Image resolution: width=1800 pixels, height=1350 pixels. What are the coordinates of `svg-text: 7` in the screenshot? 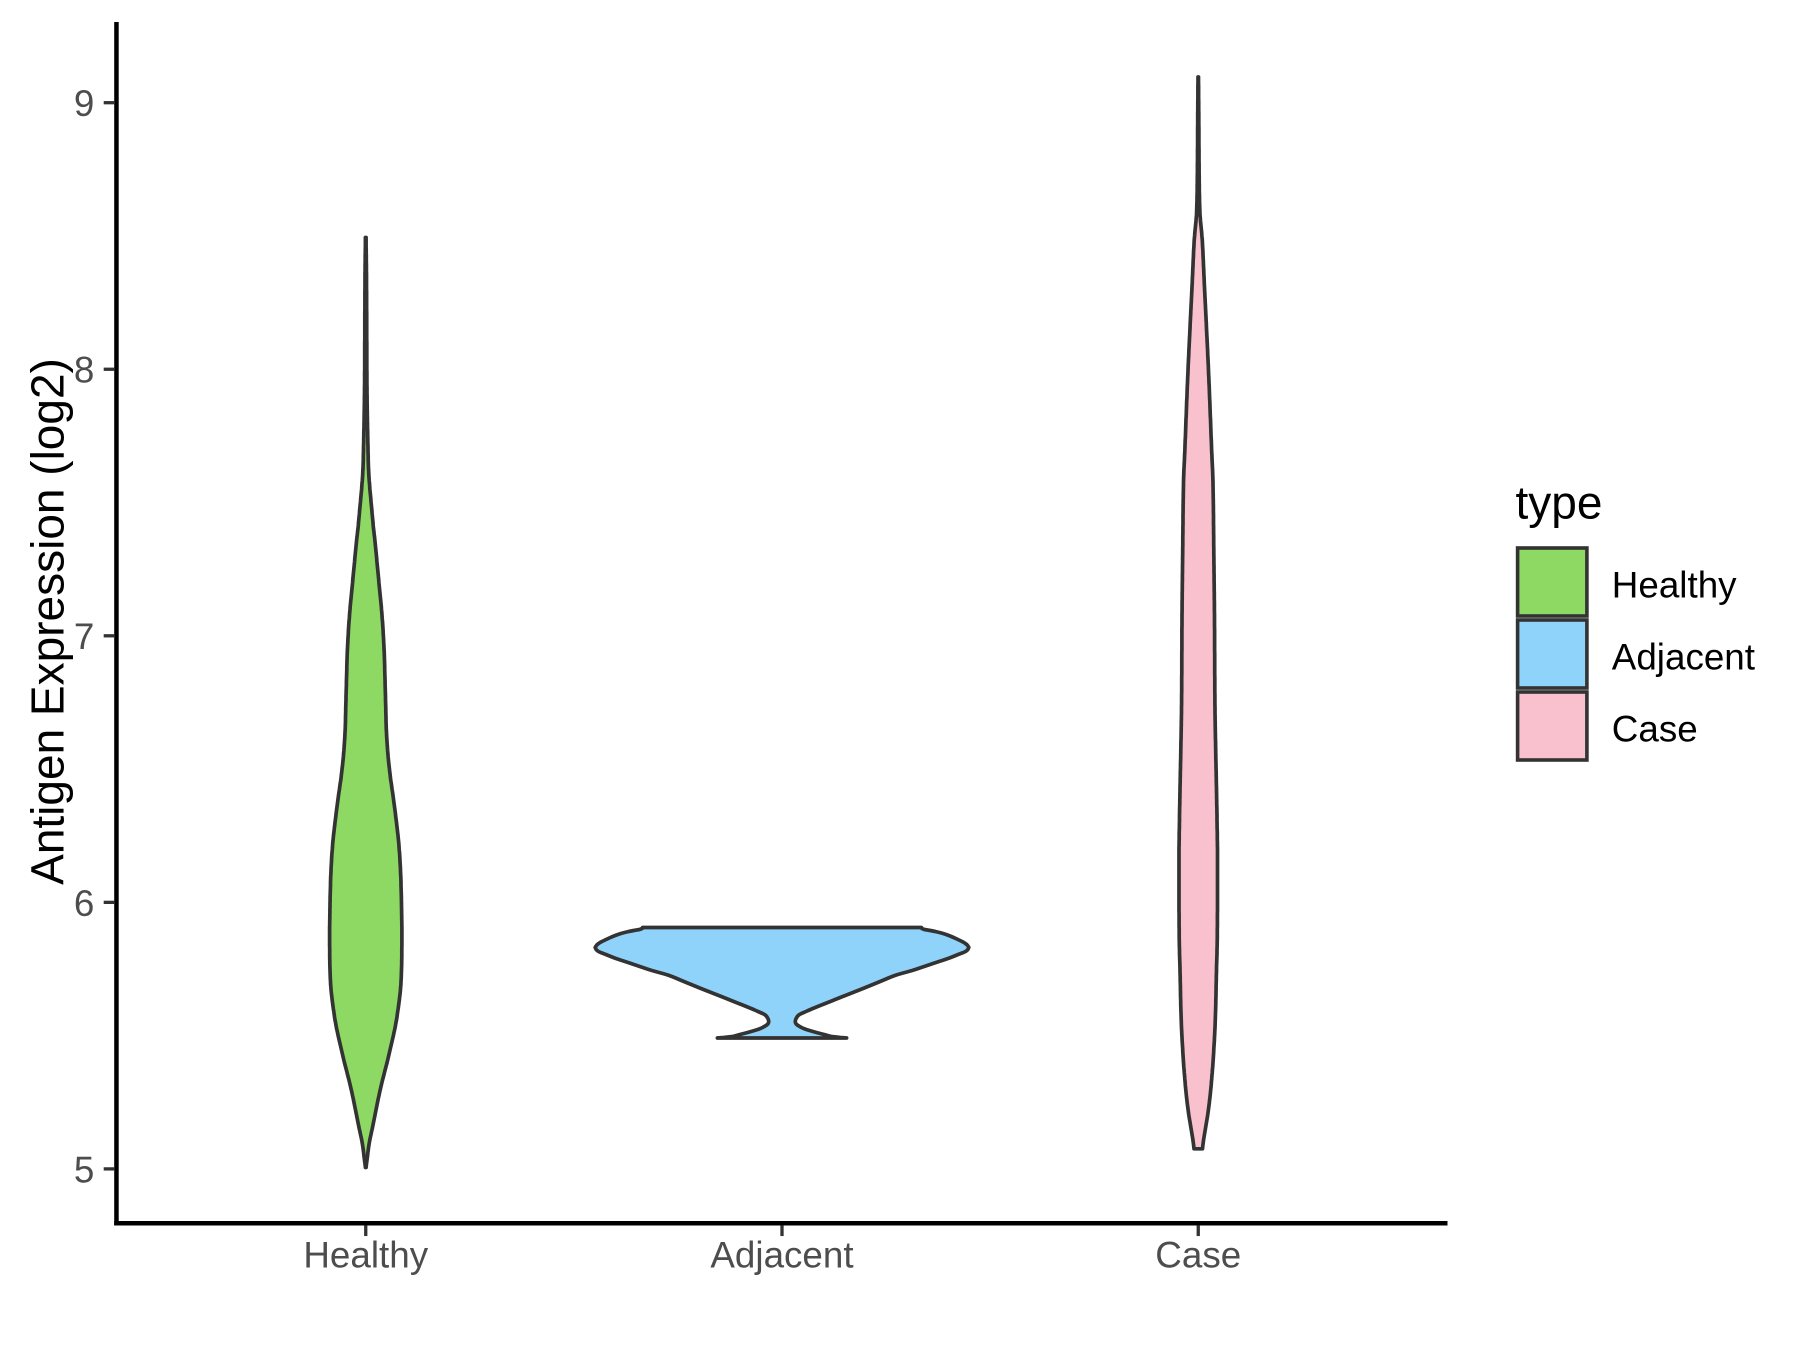 It's located at (84, 636).